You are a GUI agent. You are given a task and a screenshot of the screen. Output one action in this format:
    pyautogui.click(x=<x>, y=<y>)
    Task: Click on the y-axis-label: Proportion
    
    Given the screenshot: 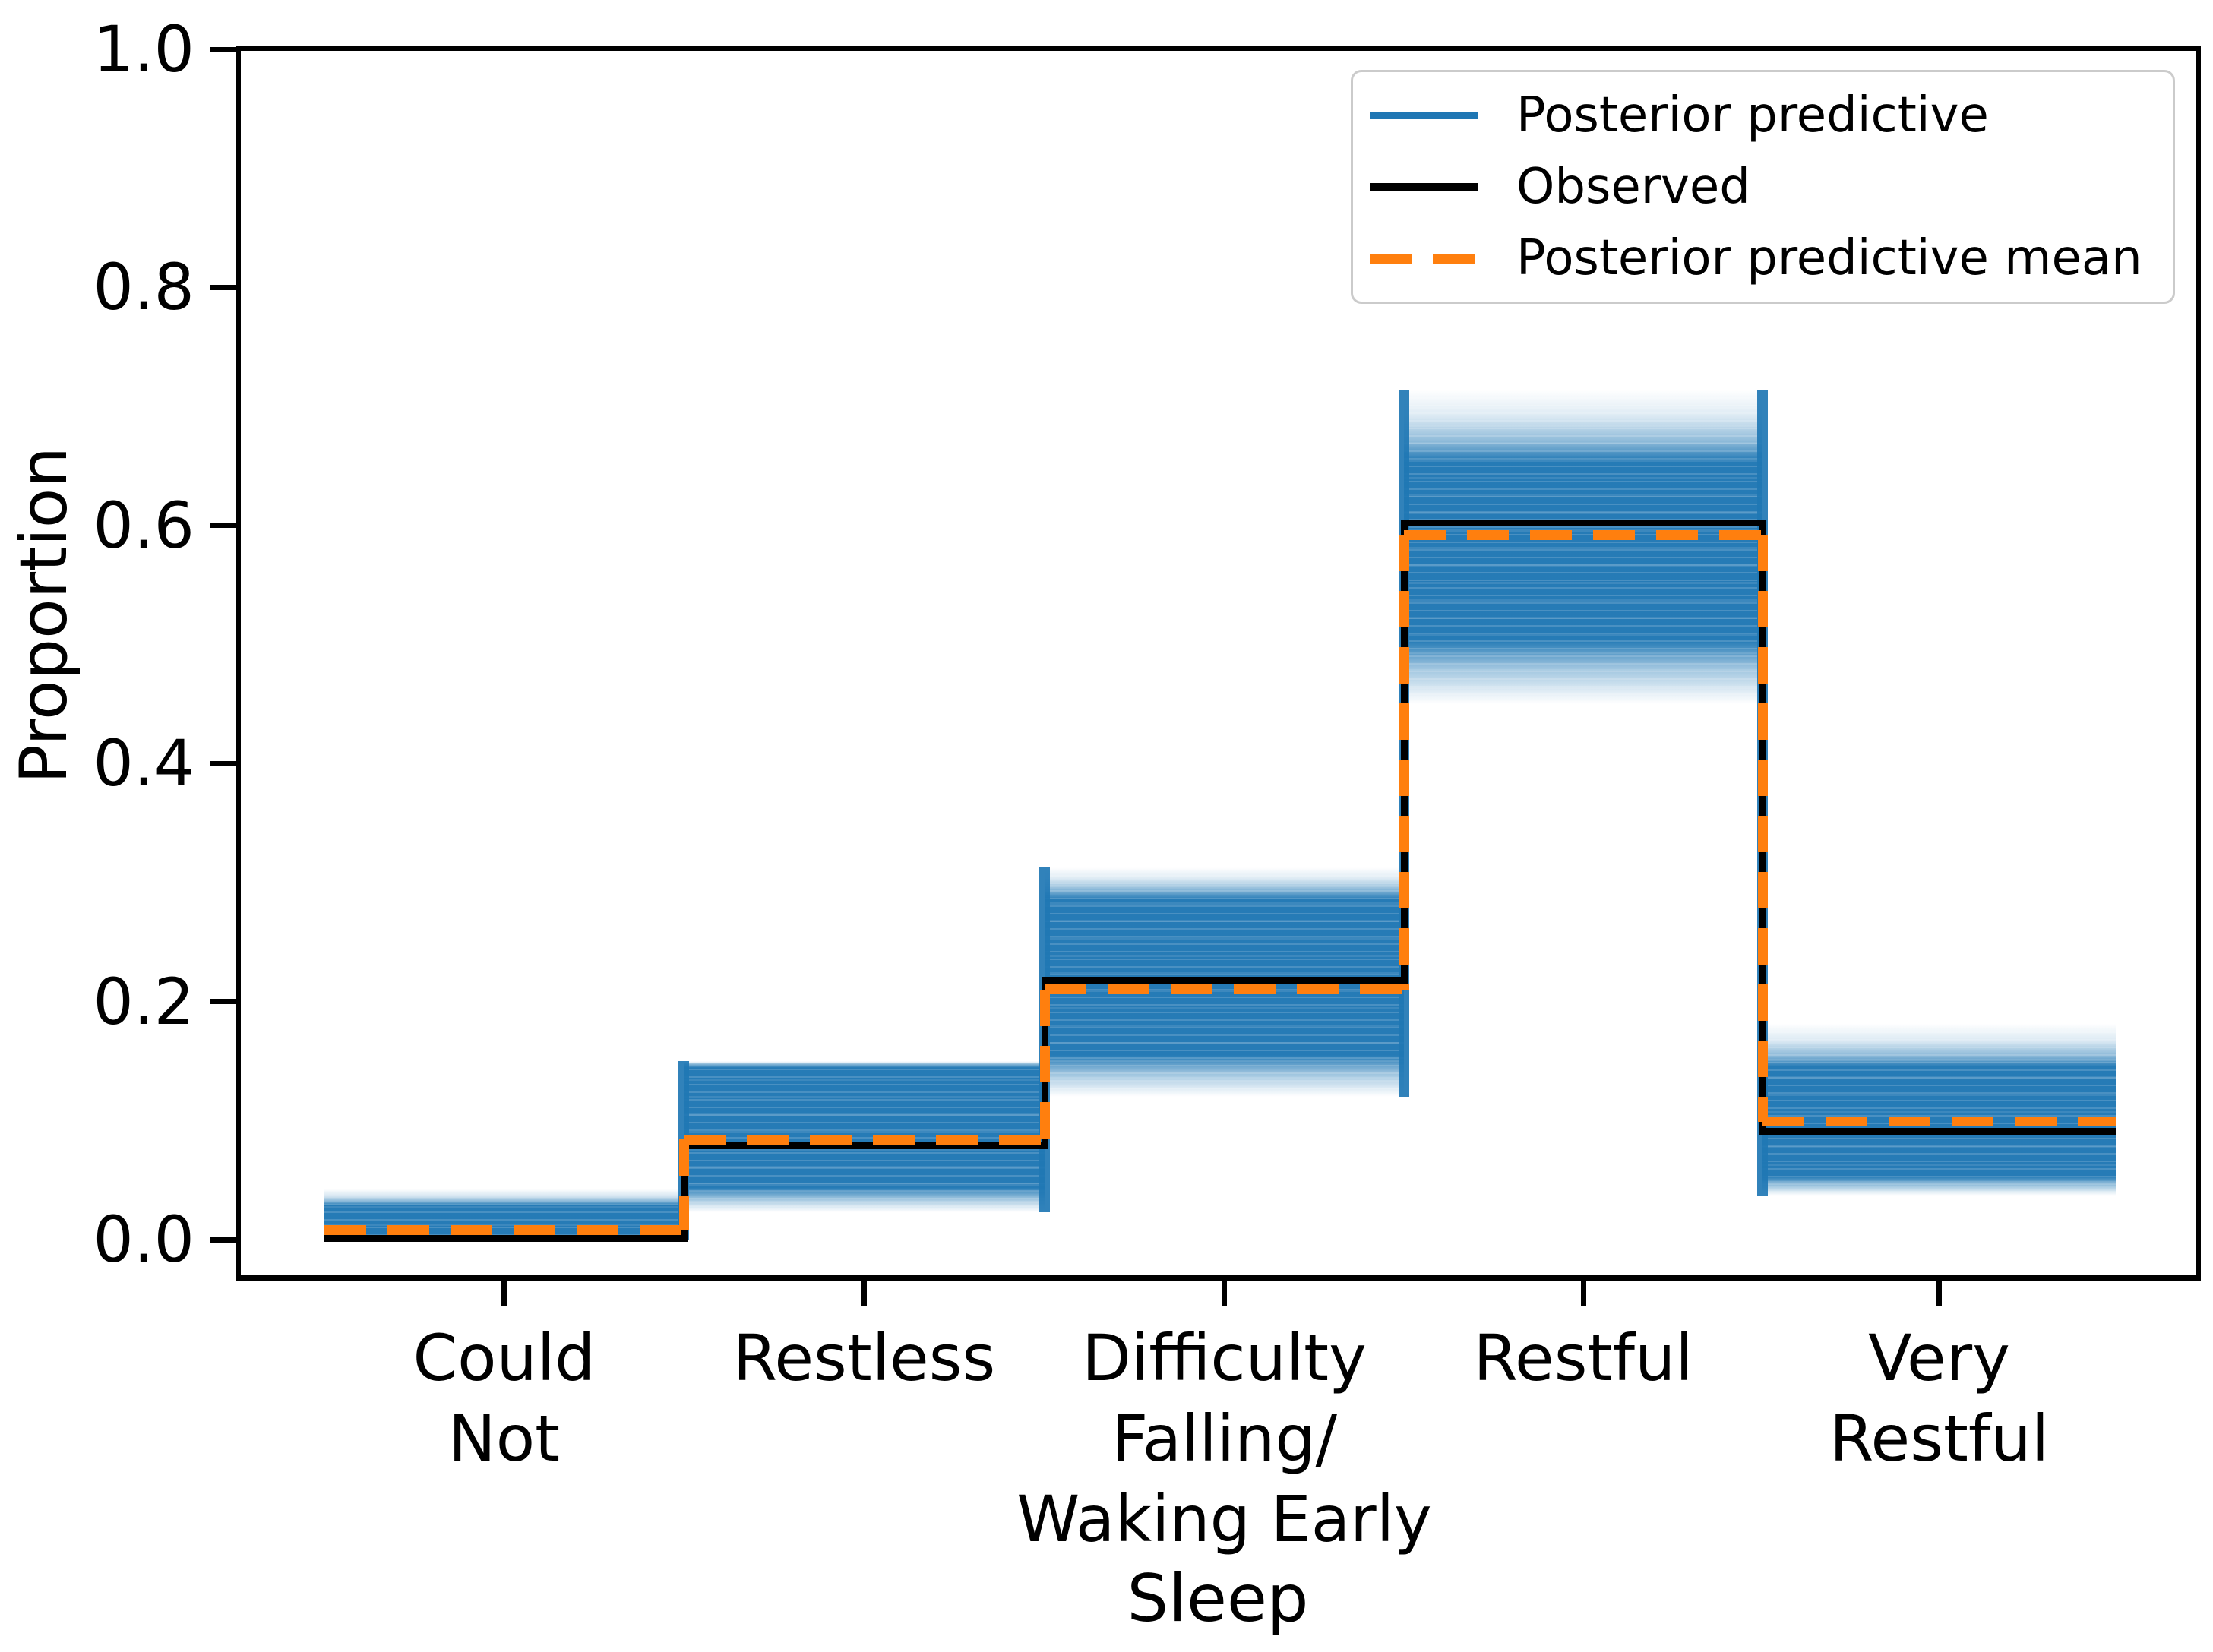 What is the action you would take?
    pyautogui.click(x=44, y=615)
    